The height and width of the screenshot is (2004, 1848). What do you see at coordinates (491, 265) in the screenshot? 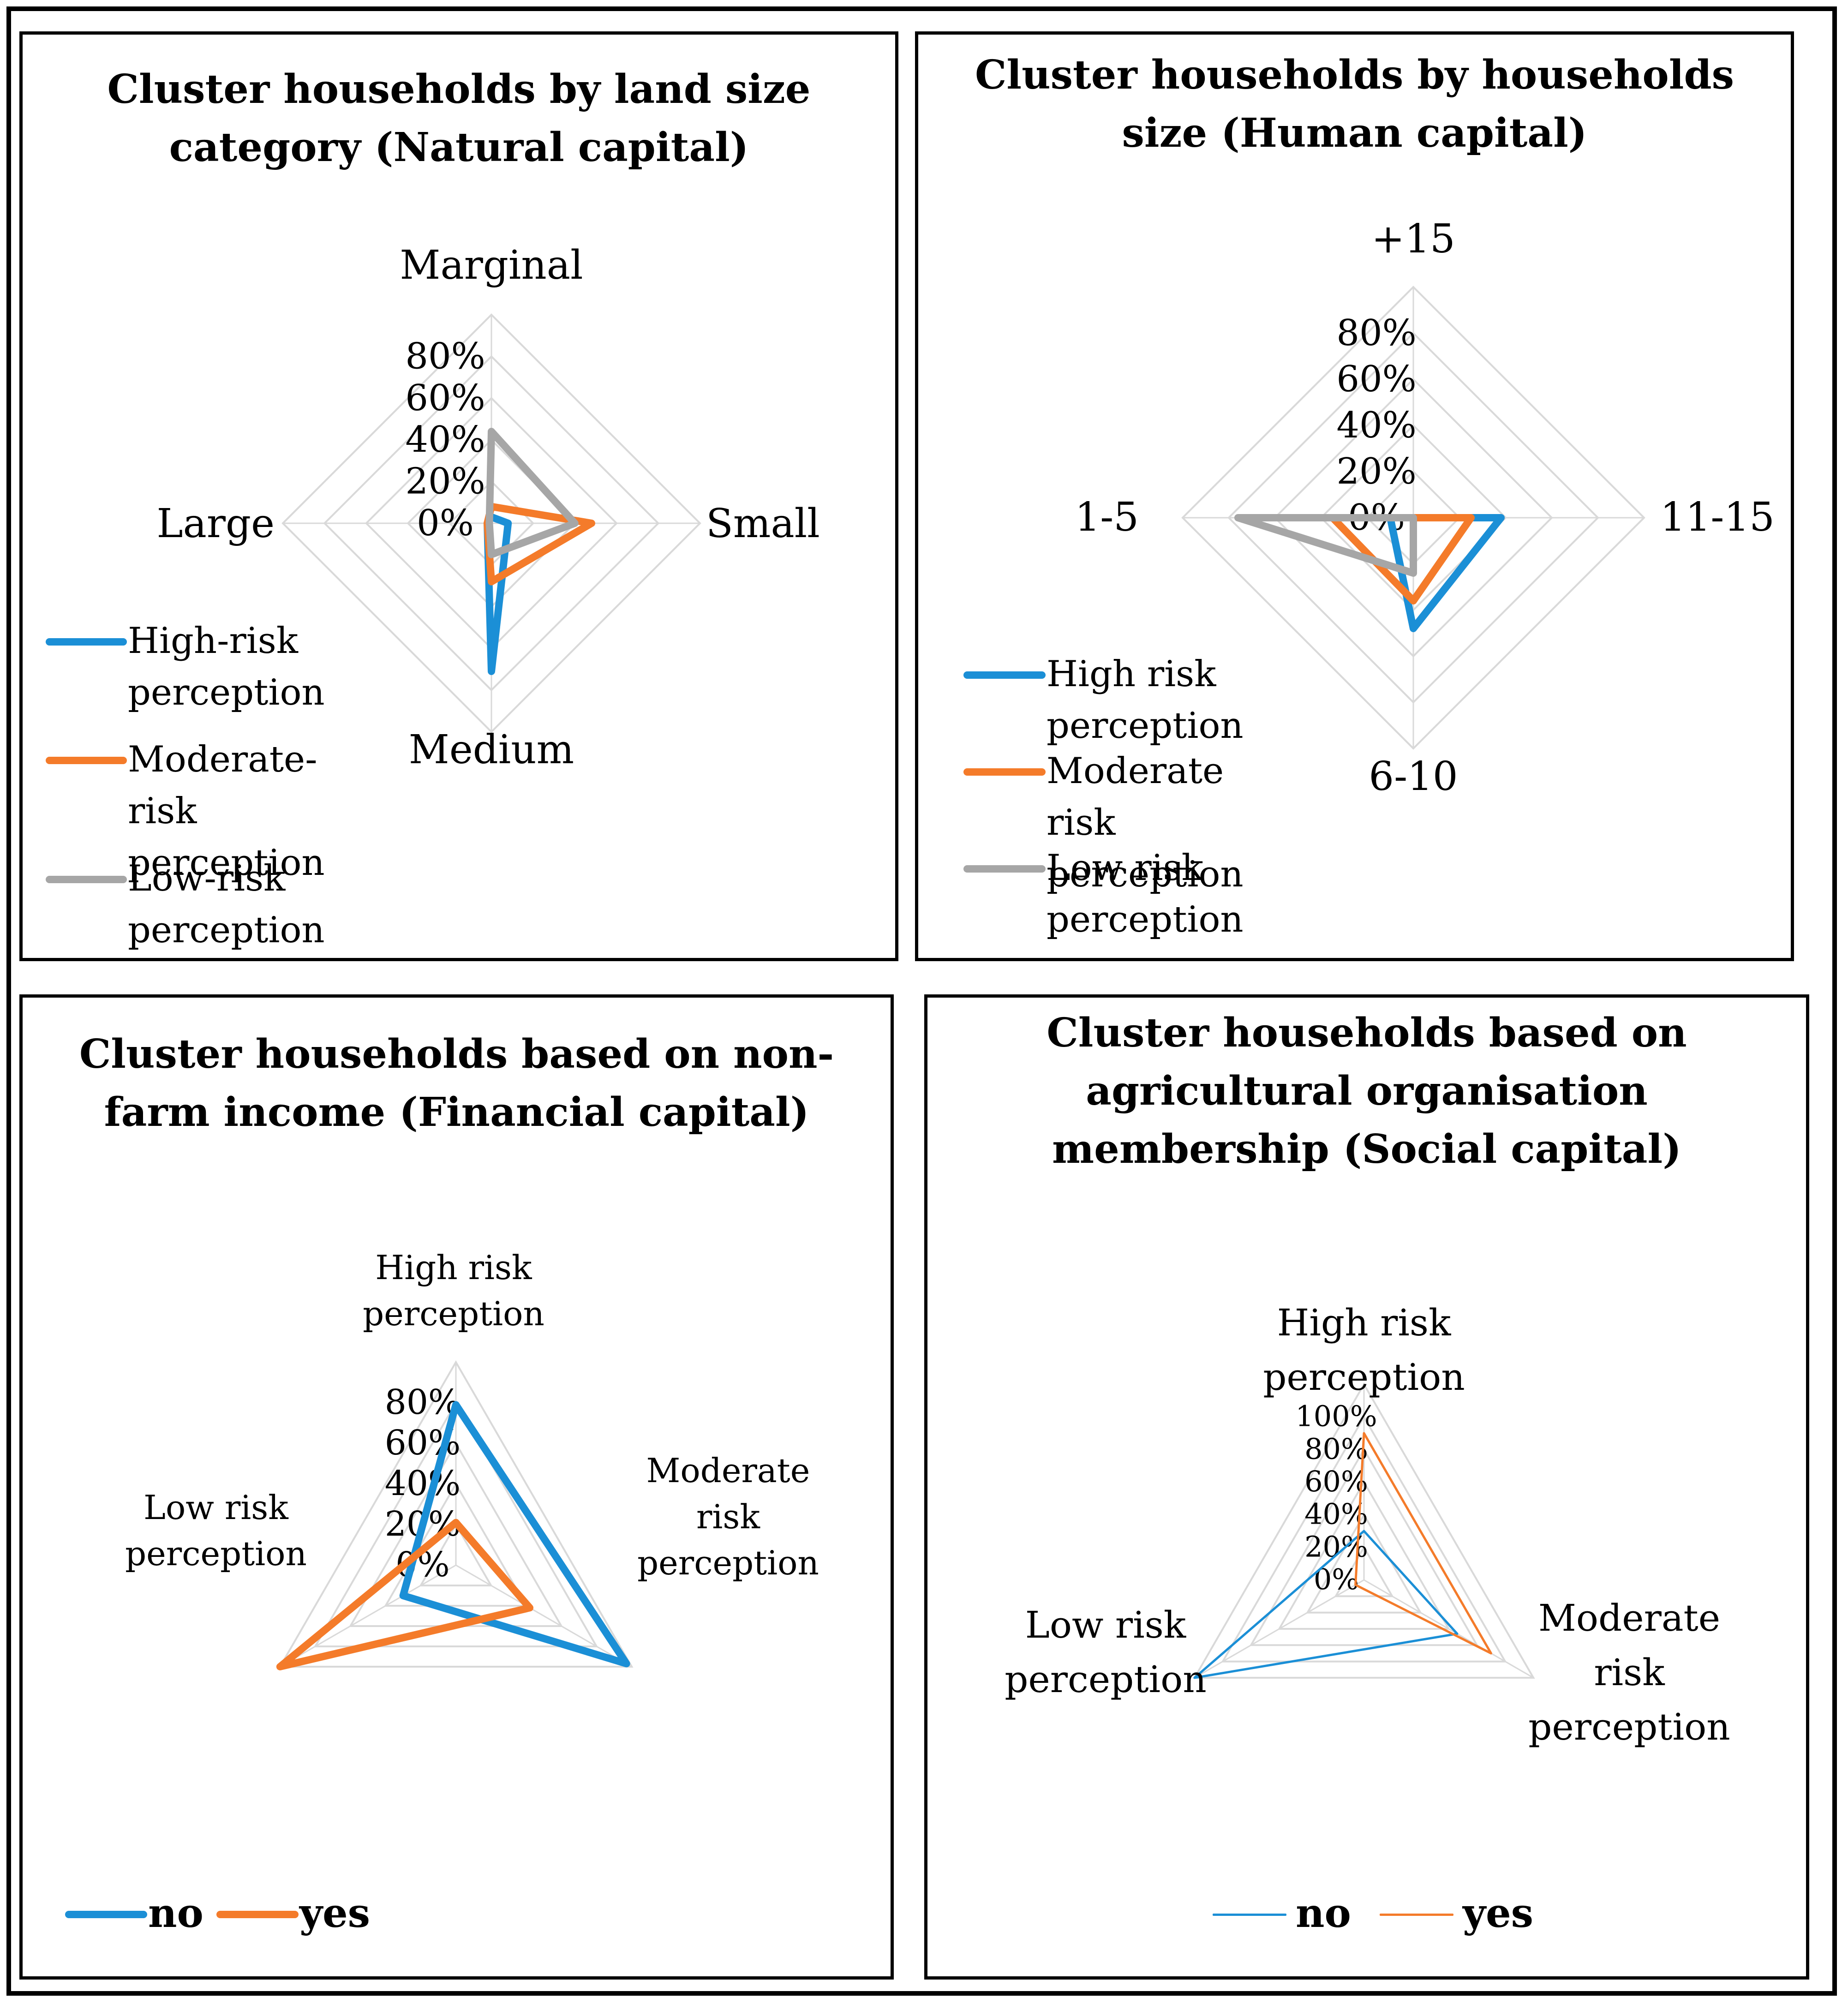
I see `axis-label-marginal: Marginal` at bounding box center [491, 265].